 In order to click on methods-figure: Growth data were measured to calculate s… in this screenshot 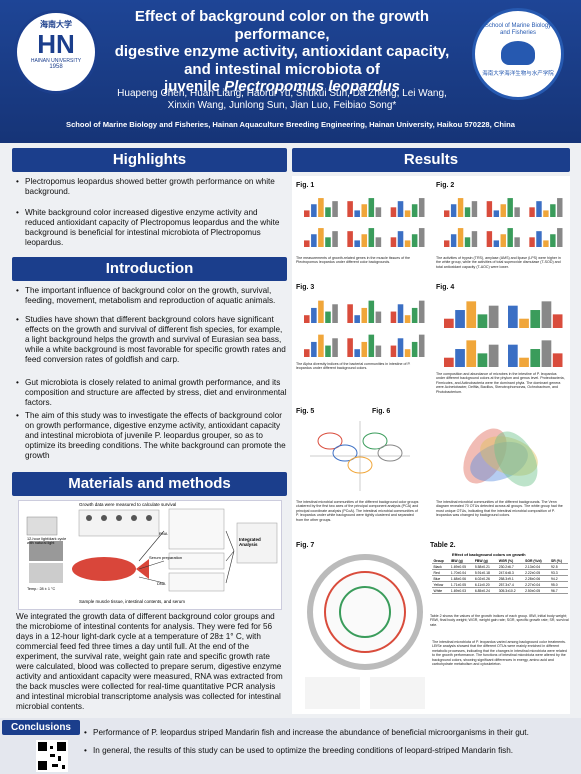, I will do `click(150, 555)`.